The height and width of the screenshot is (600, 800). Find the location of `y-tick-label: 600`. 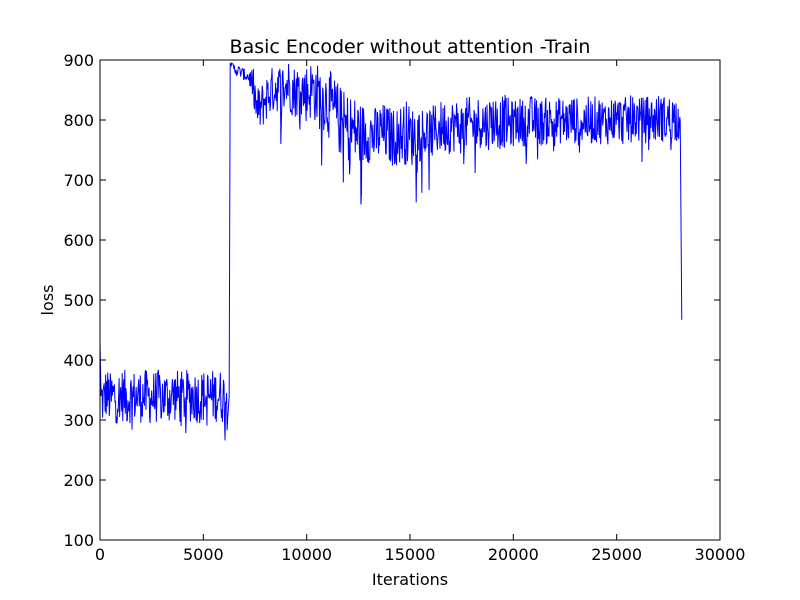

y-tick-label: 600 is located at coordinates (78, 240).